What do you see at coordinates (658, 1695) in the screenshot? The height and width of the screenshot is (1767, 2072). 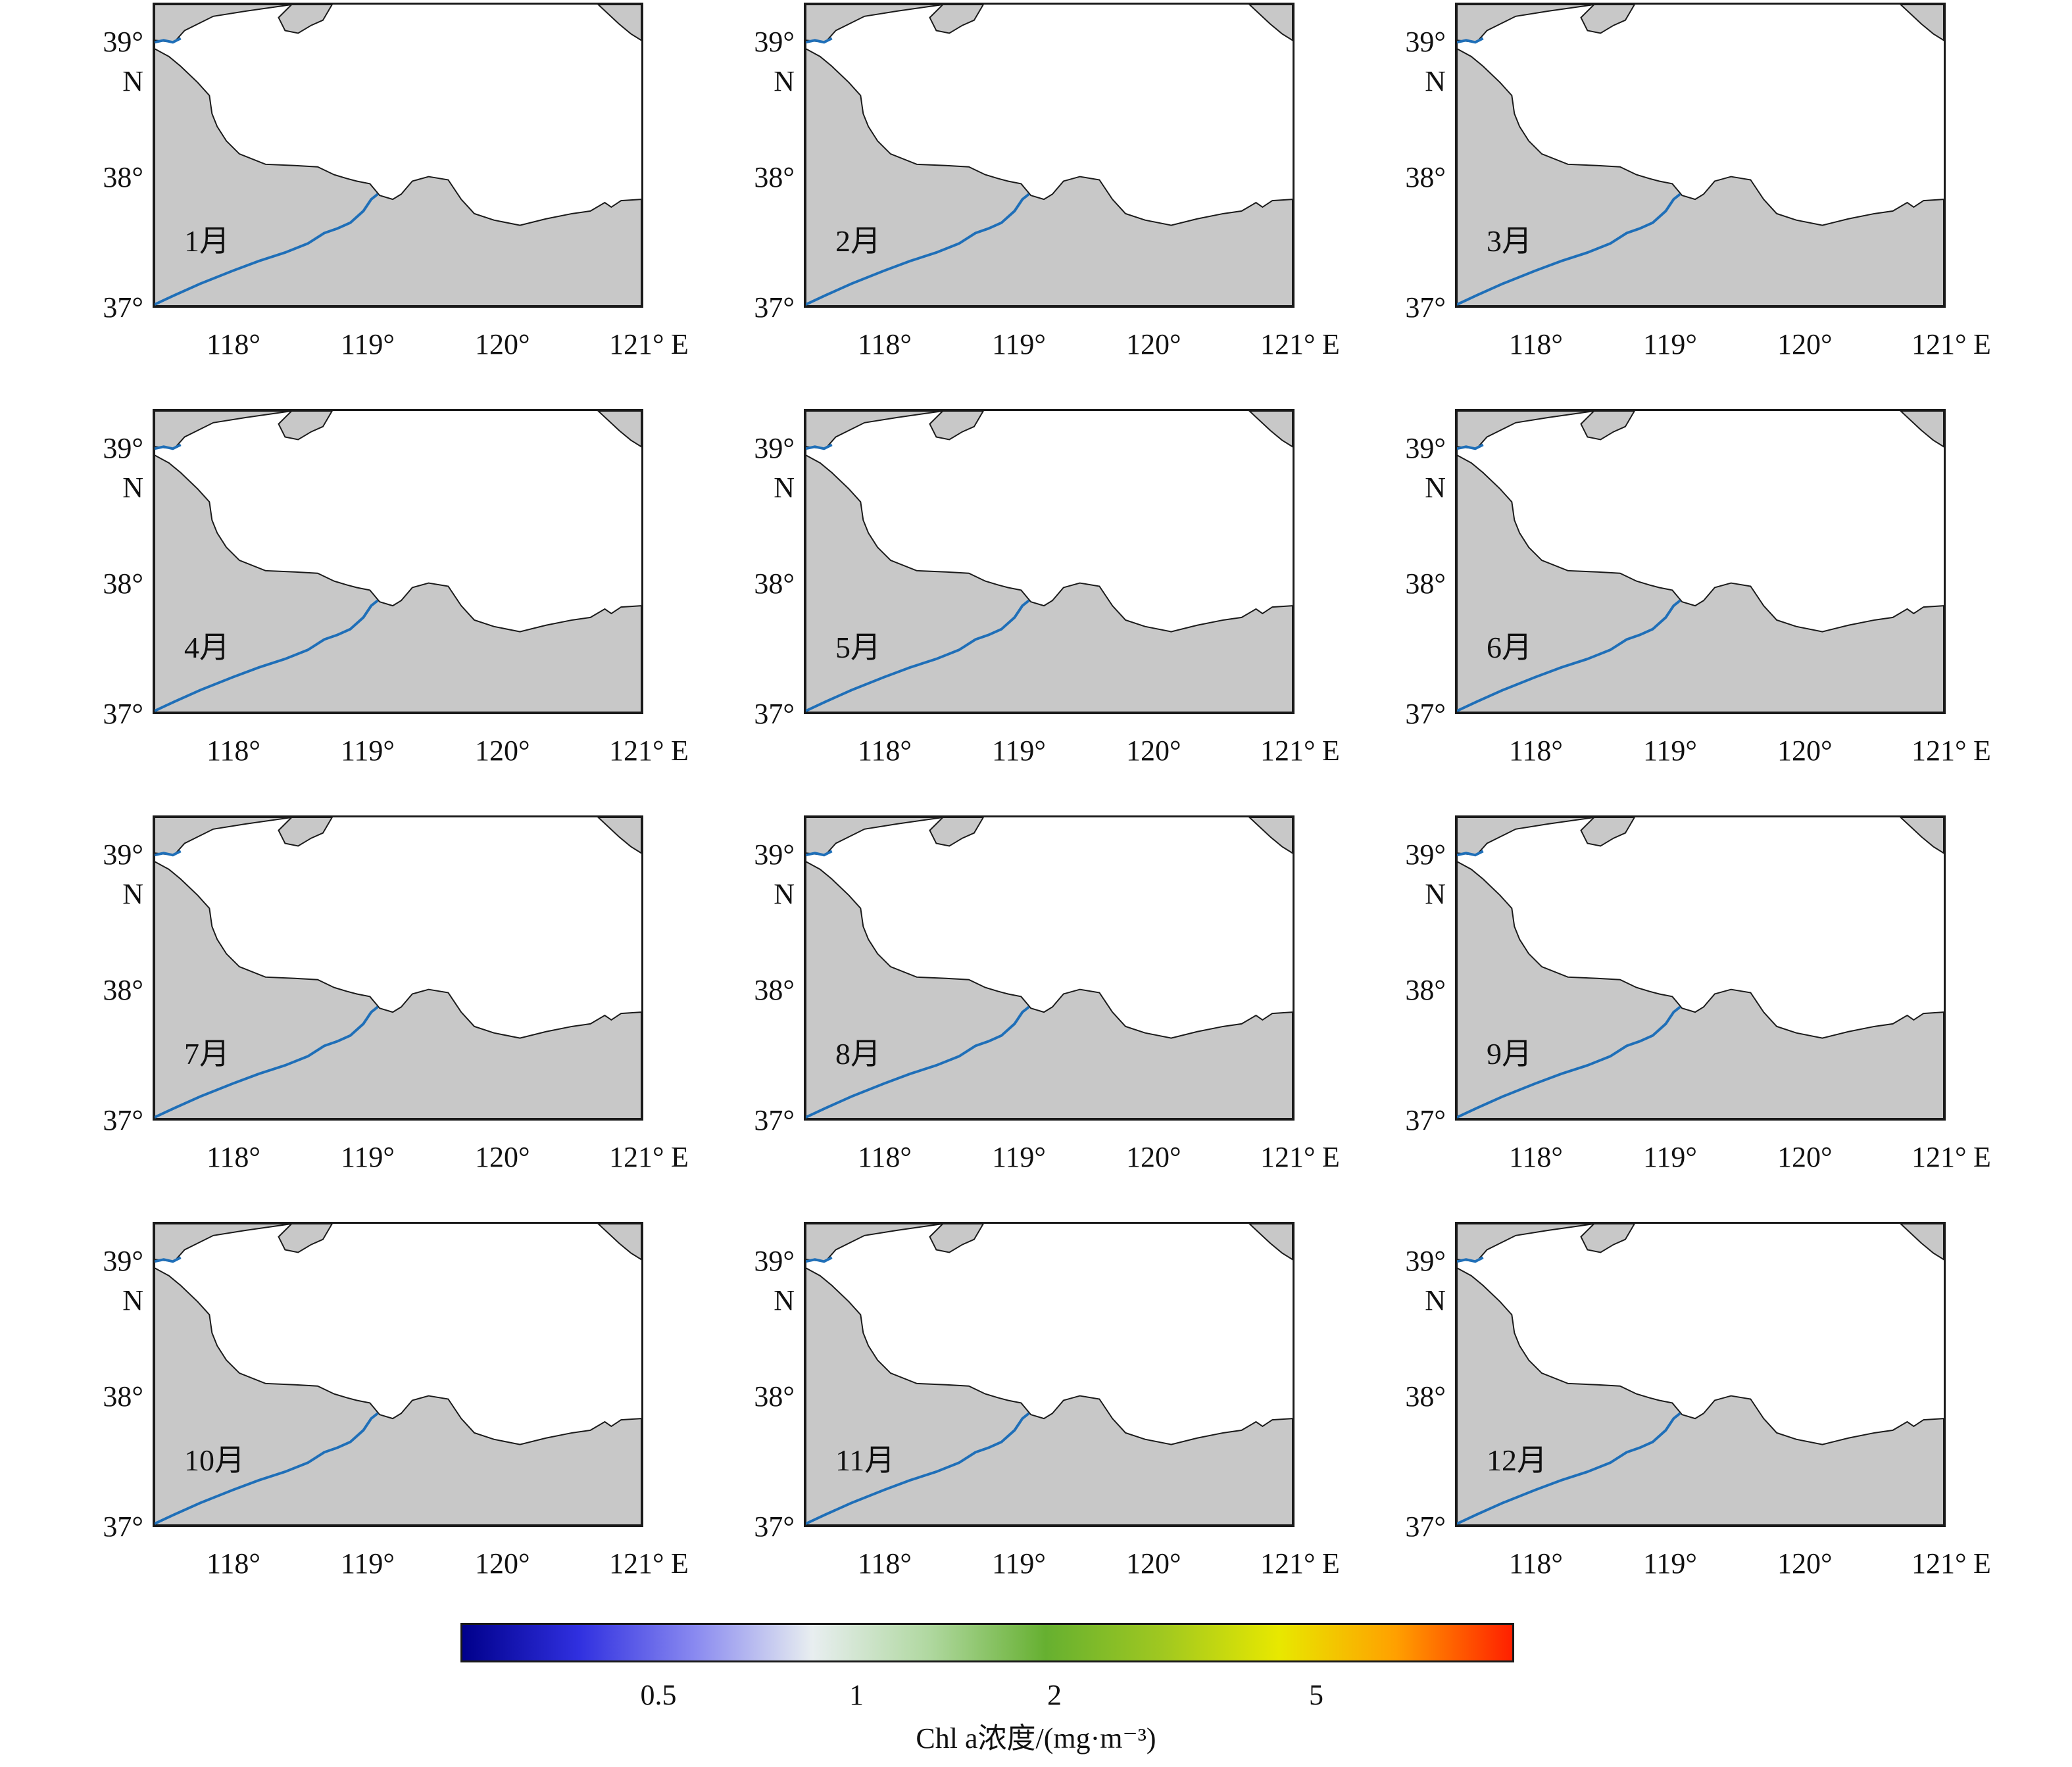 I see `colorbar-tick-label: 0.5` at bounding box center [658, 1695].